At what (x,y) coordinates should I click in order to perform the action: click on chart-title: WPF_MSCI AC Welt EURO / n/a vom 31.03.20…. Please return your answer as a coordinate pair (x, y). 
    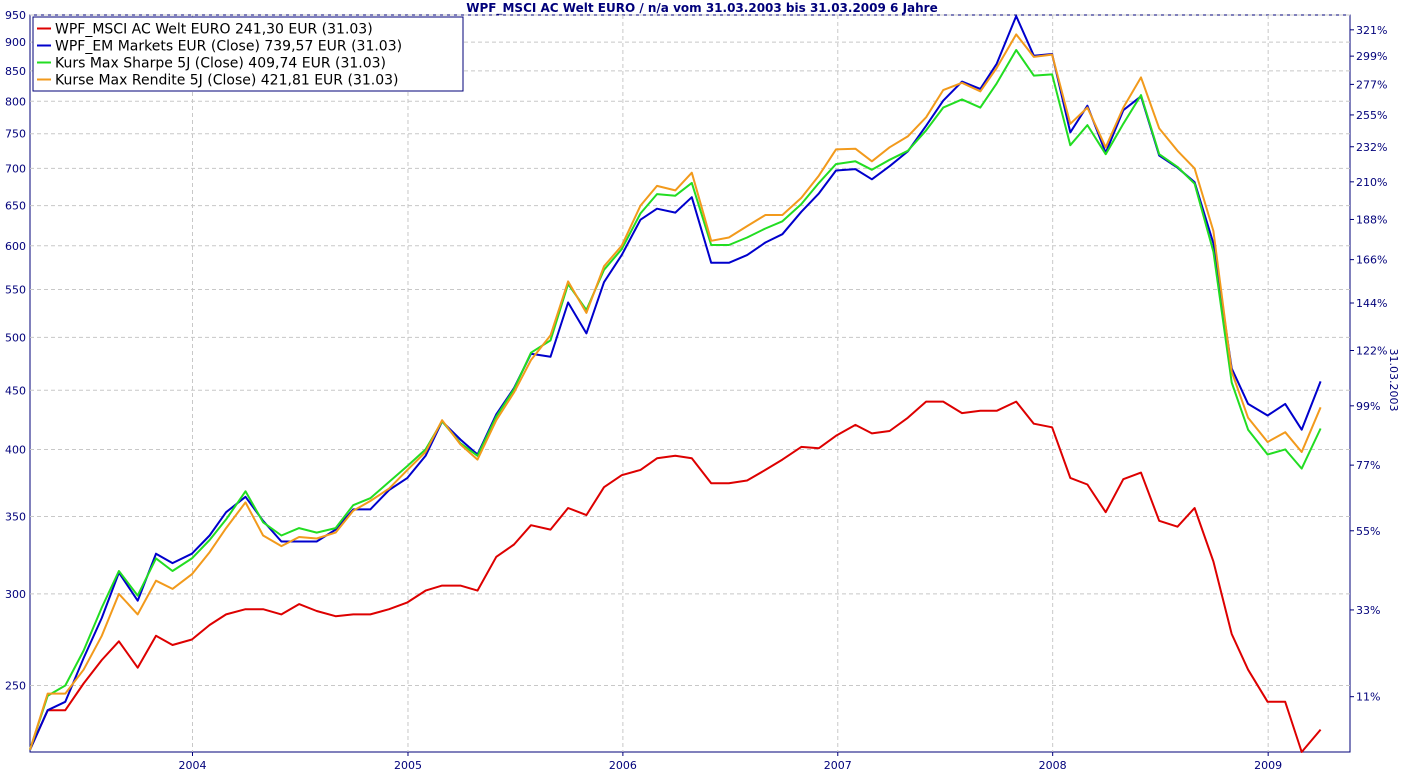
    Looking at the image, I should click on (702, 8).